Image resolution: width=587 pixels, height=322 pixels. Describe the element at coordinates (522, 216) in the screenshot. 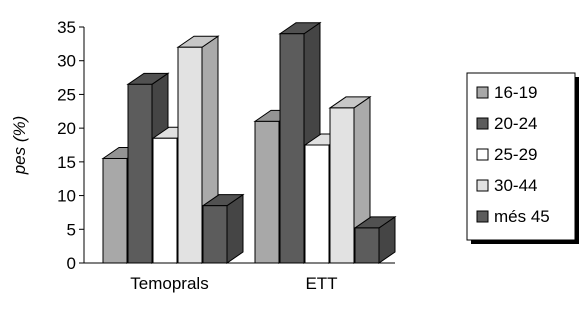

I see `legend-label: més 45` at that location.